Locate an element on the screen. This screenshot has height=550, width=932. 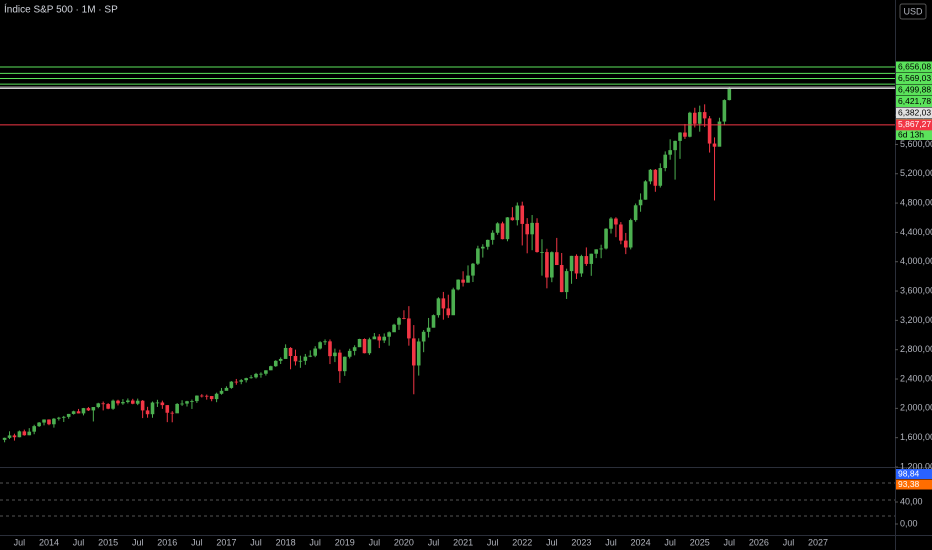
currency: USD is located at coordinates (913, 11).